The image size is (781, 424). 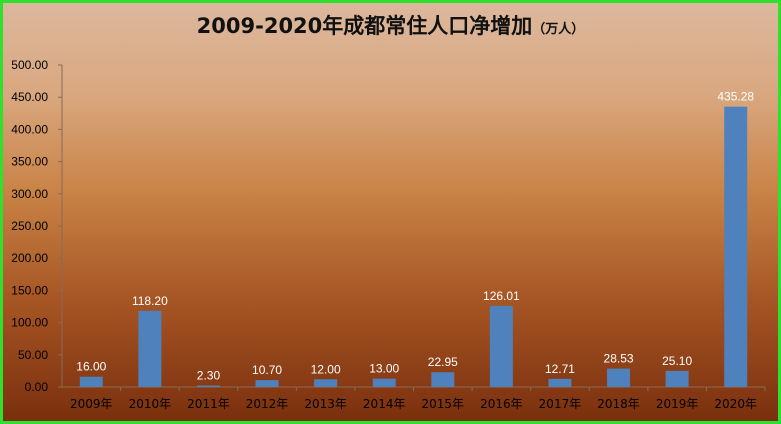 What do you see at coordinates (735, 404) in the screenshot?
I see `x-tick-label: 2020年` at bounding box center [735, 404].